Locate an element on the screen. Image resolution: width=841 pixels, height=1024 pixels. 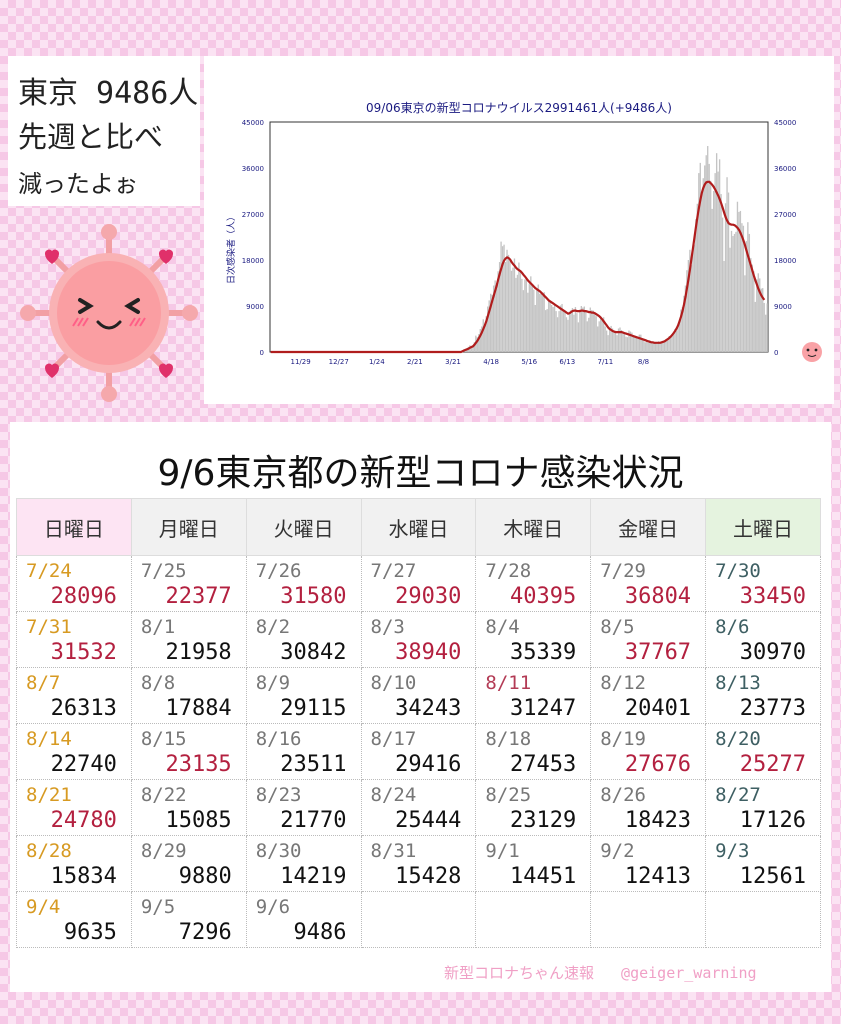
day-cell: 9/5 7296 is located at coordinates (188, 919).